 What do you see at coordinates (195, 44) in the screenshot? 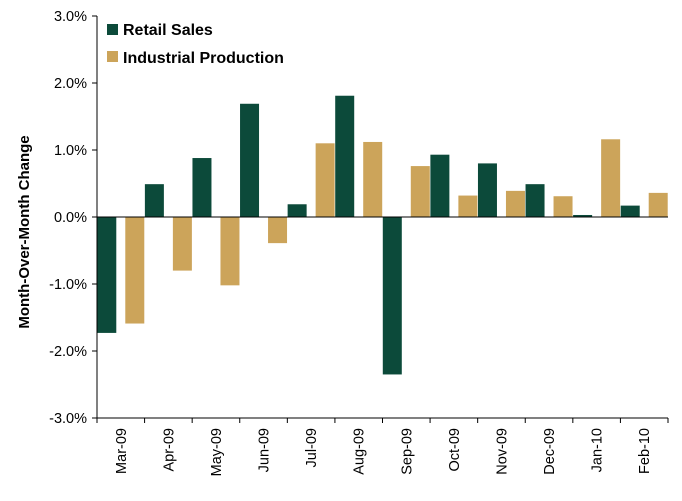
I see `legend: Retail Sales Industrial Production` at bounding box center [195, 44].